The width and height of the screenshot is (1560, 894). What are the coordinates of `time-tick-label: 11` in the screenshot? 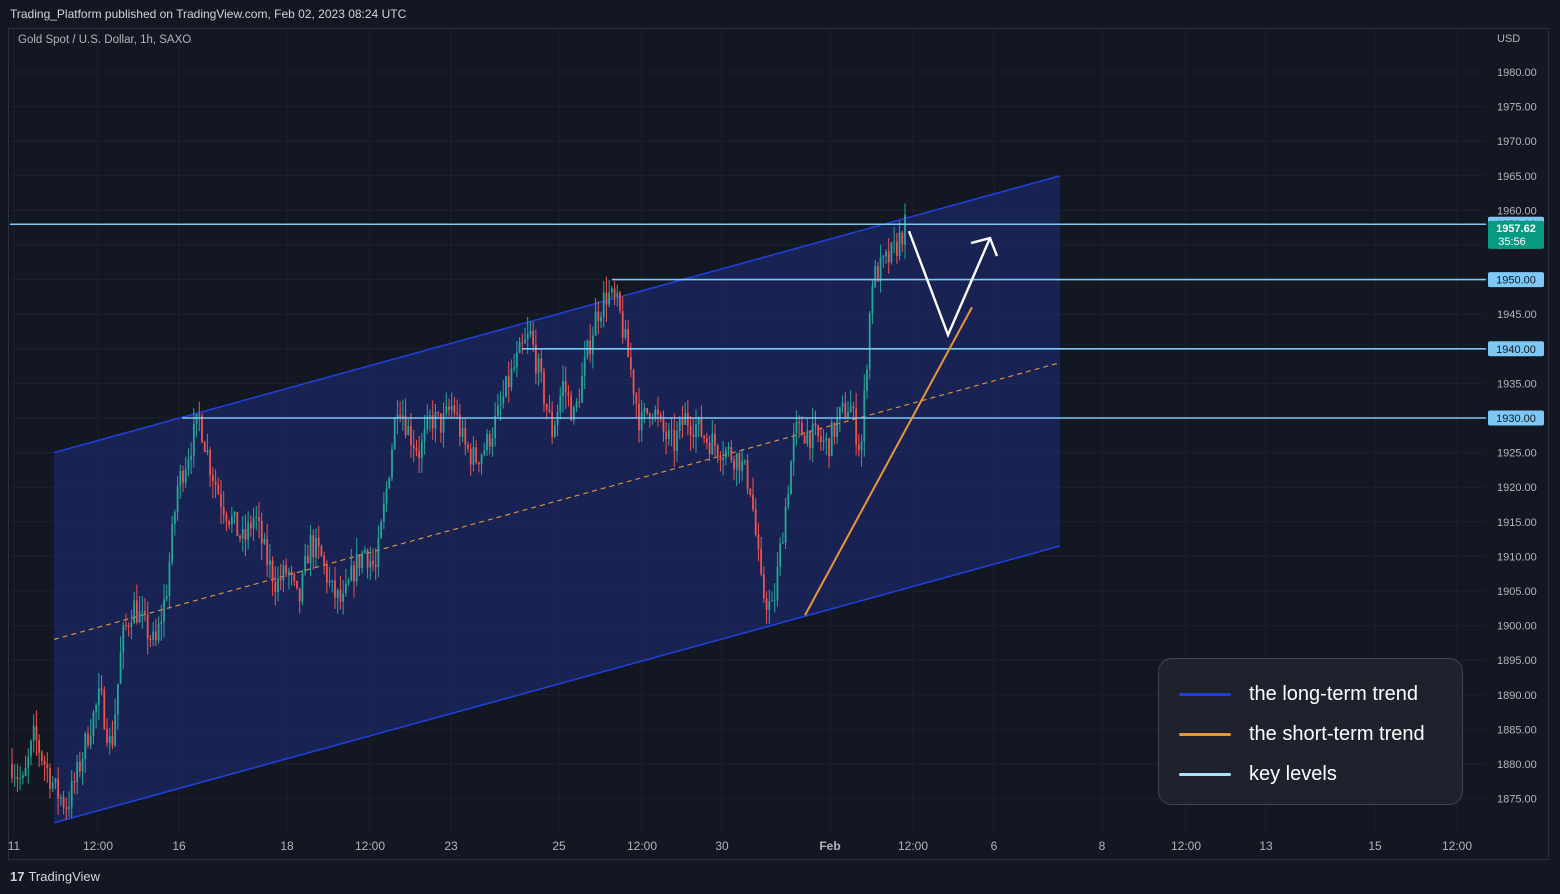 It's located at (14, 846).